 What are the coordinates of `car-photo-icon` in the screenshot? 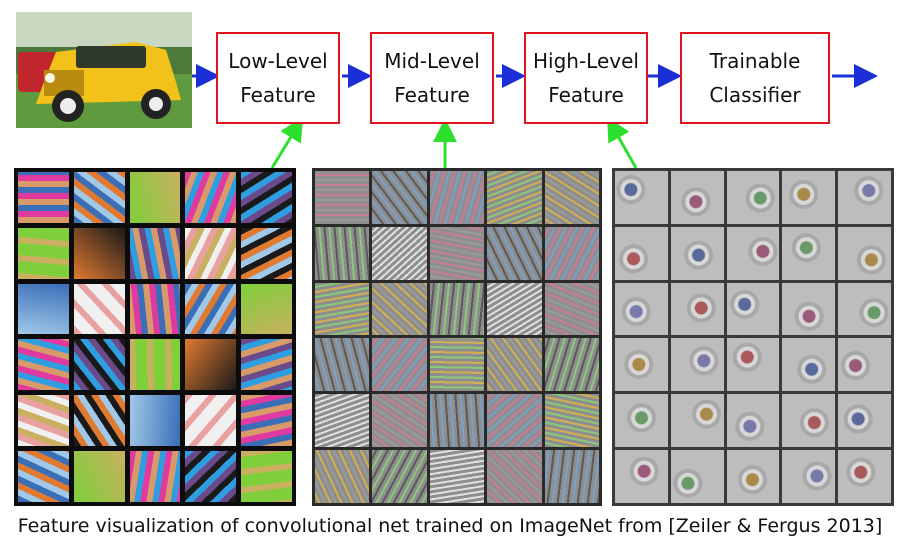 It's located at (104, 70).